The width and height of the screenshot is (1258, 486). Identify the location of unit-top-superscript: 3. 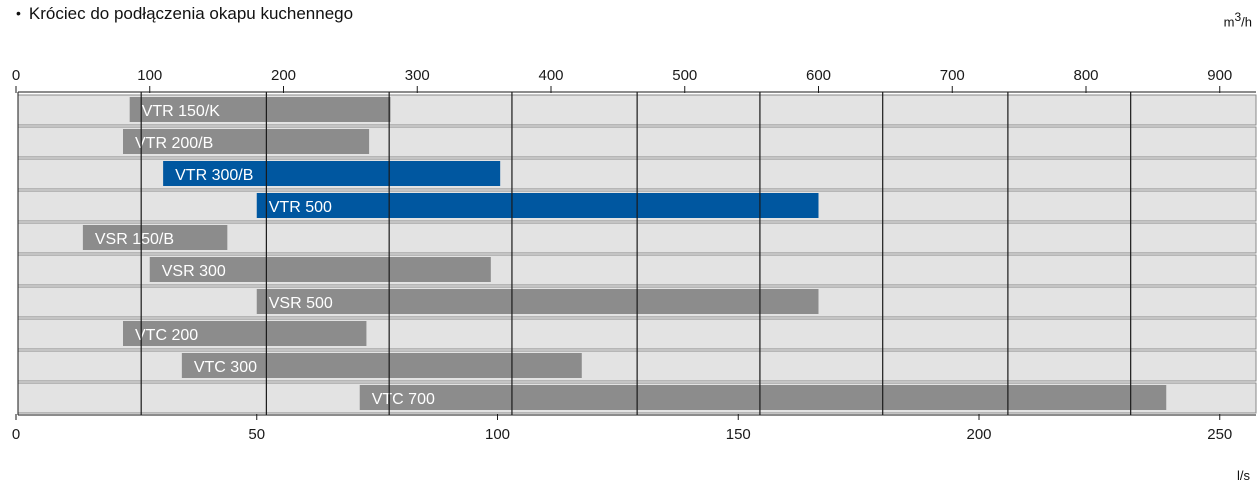
(1238, 17).